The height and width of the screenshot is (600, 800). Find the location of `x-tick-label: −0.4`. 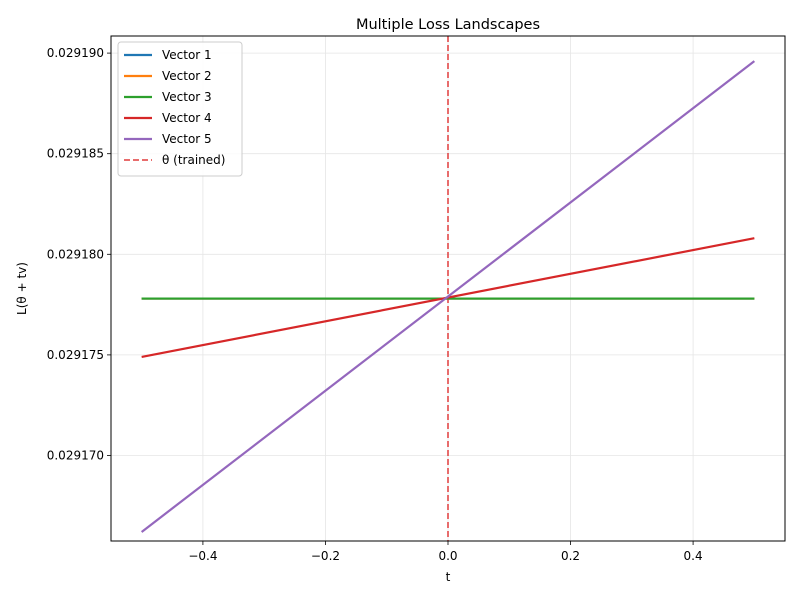

x-tick-label: −0.4 is located at coordinates (202, 556).